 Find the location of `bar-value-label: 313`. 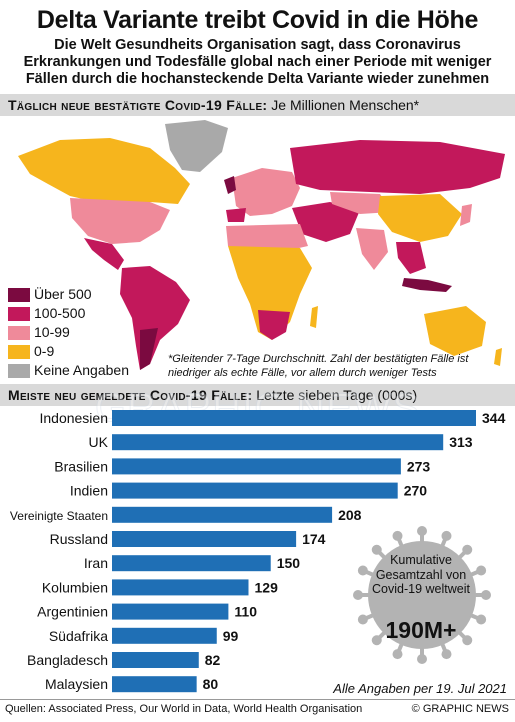

bar-value-label: 313 is located at coordinates (461, 442).